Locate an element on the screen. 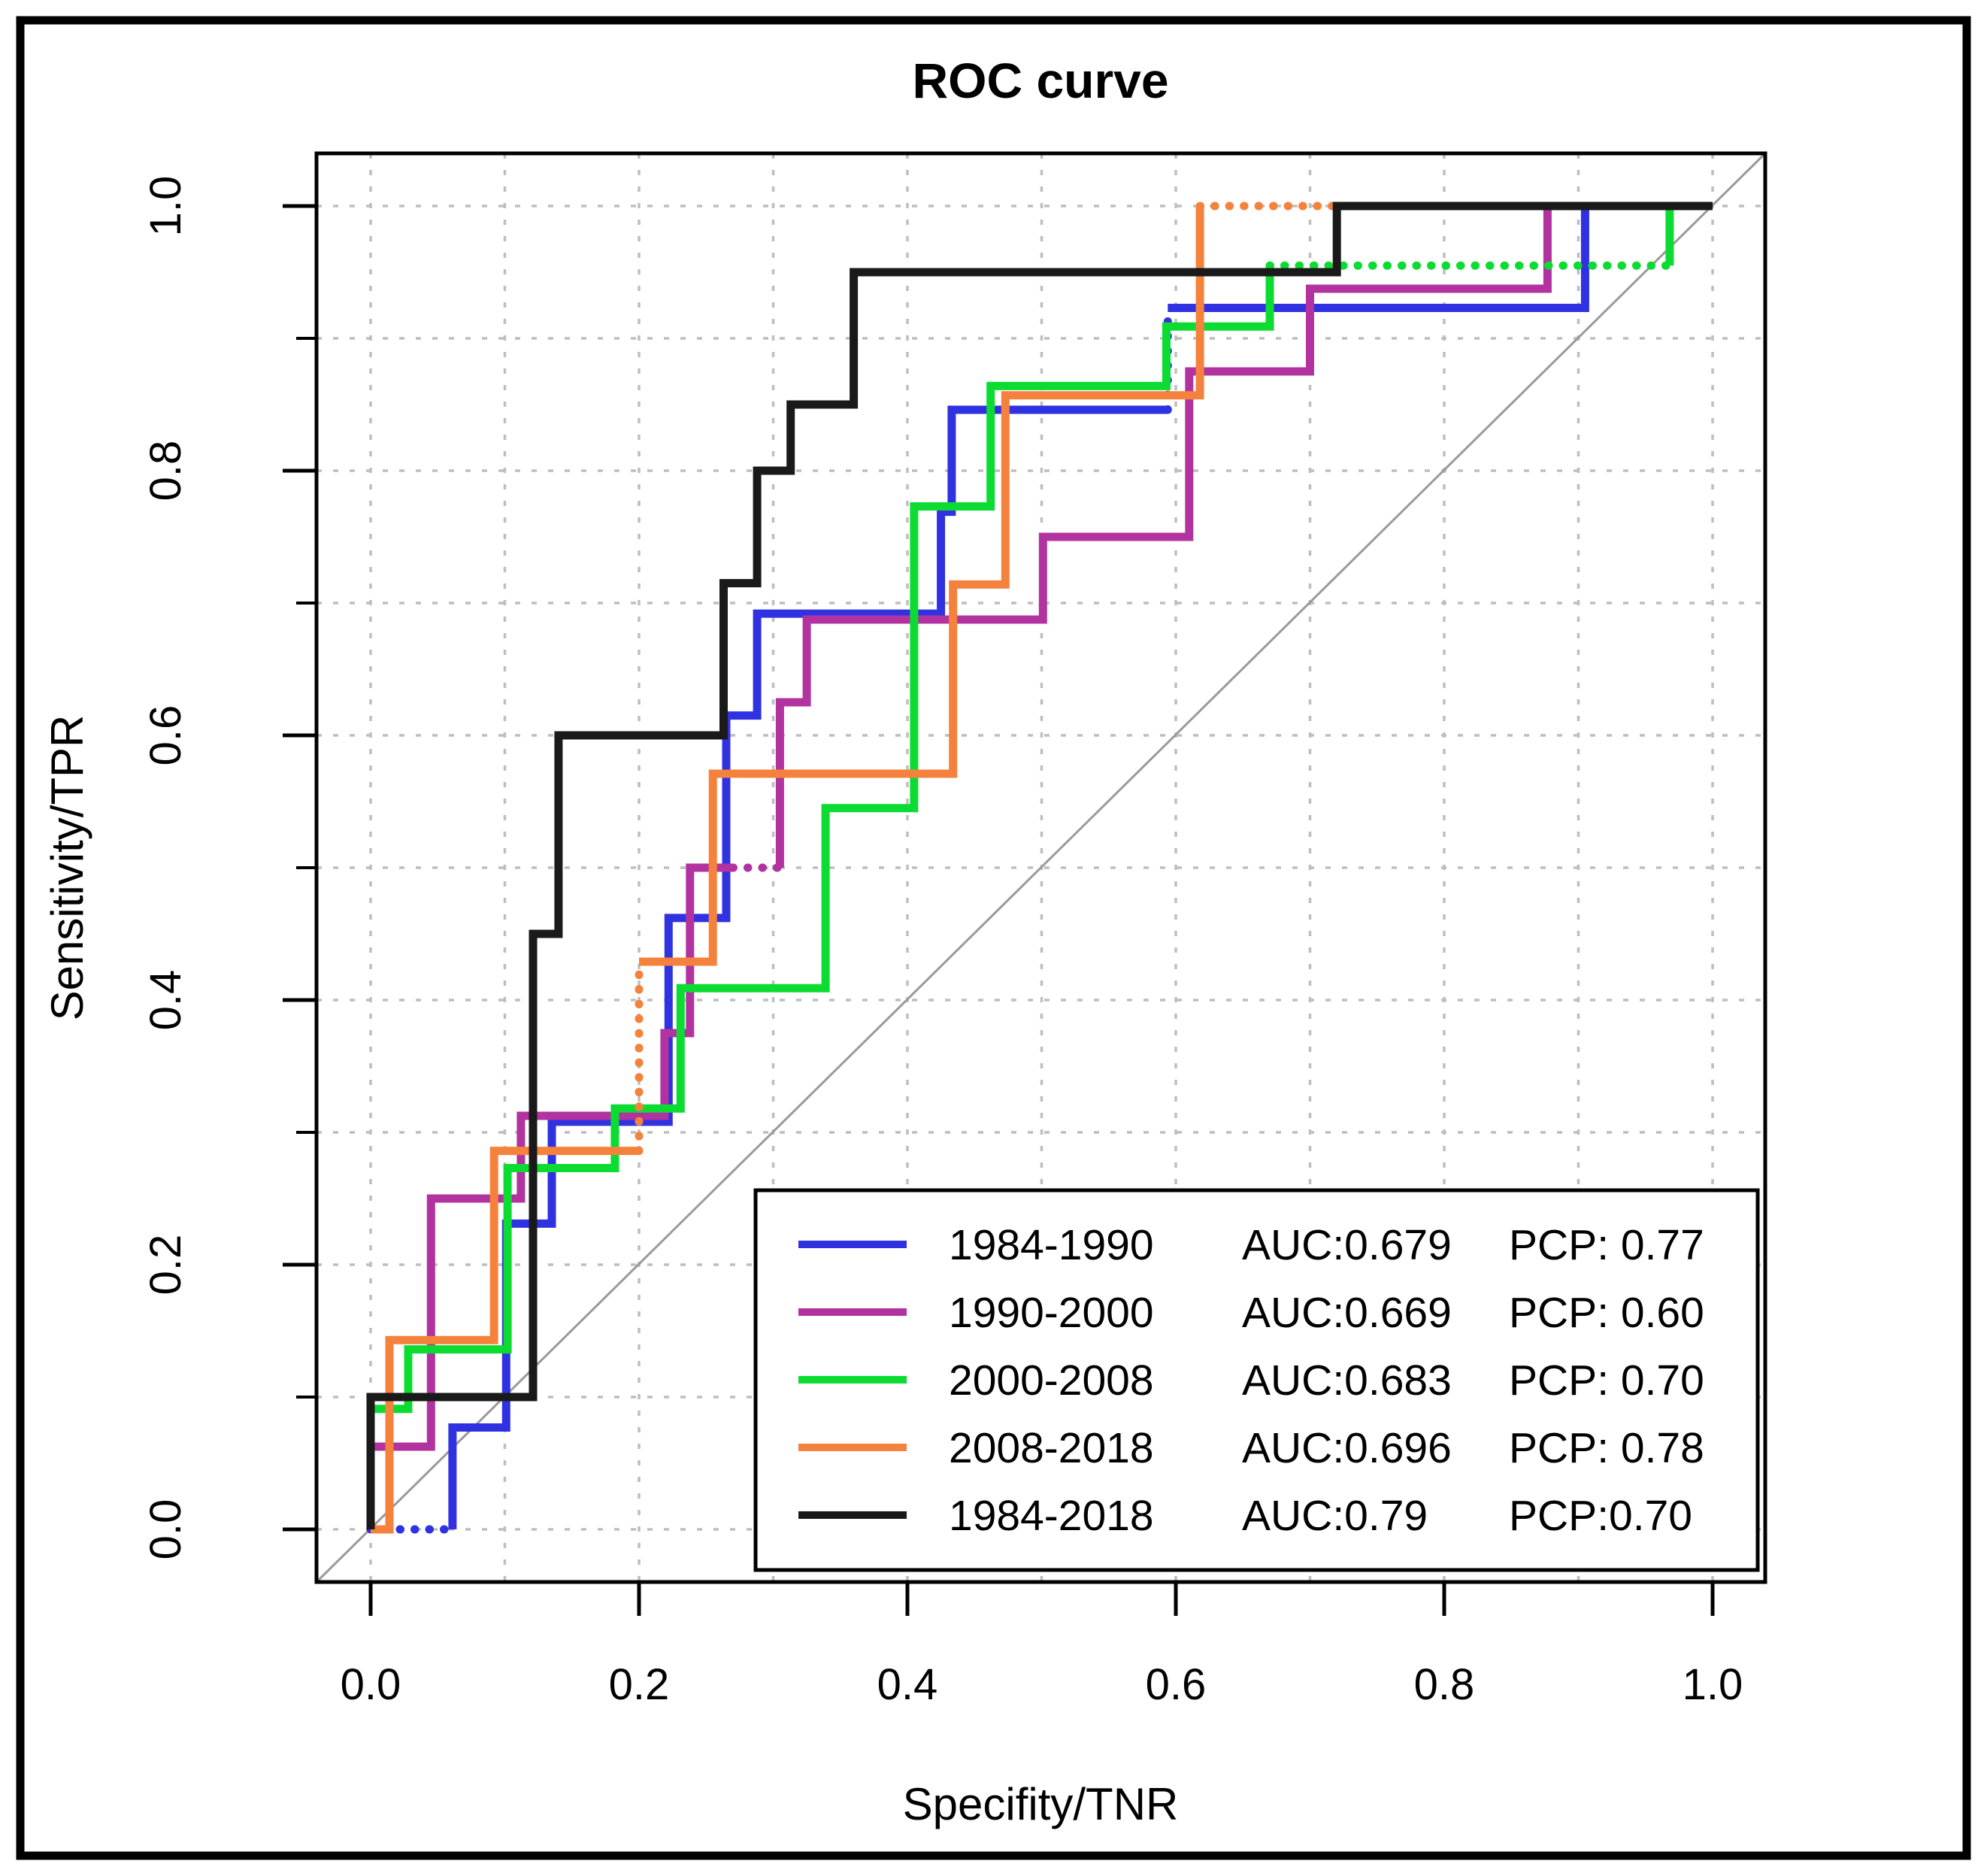 The image size is (1987, 1876). x-tick-label: 0.8 is located at coordinates (1444, 1684).